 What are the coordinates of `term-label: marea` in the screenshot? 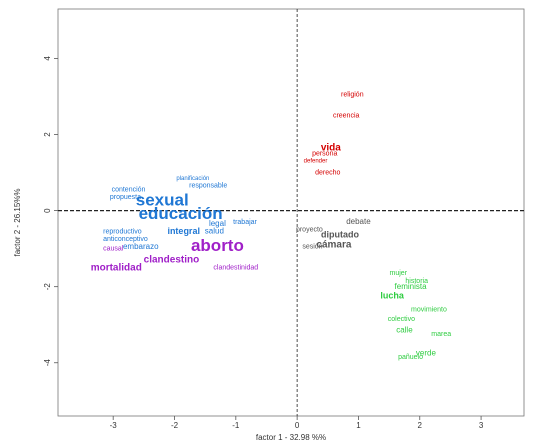 It's located at (441, 334).